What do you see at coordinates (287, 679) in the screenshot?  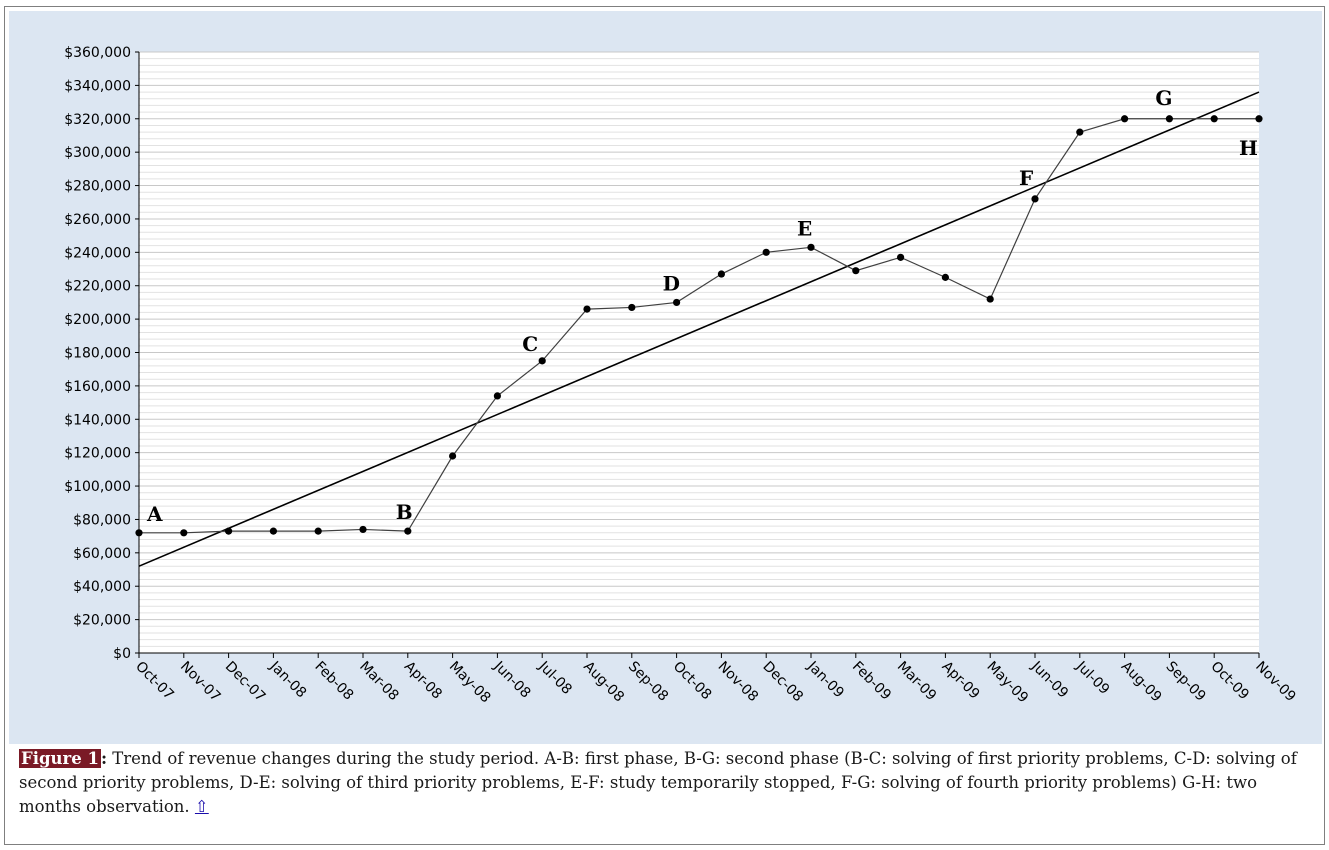 I see `x-tick-label: Jan-08` at bounding box center [287, 679].